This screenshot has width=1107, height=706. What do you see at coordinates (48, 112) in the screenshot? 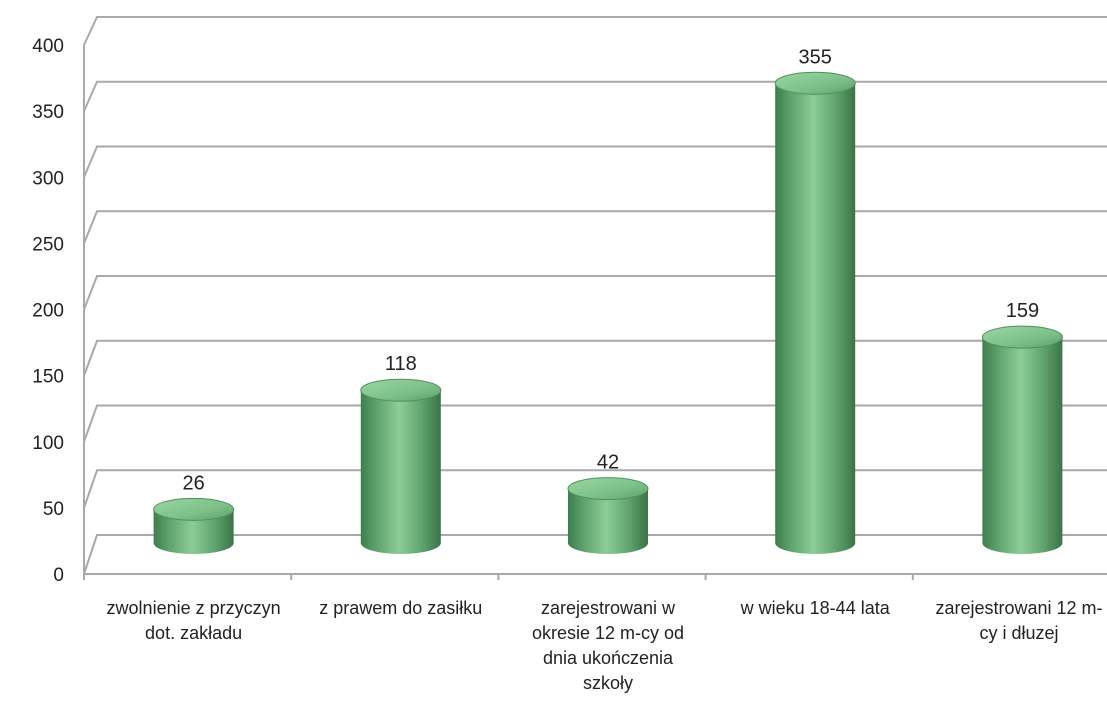
I see `y-tick-label: 350` at bounding box center [48, 112].